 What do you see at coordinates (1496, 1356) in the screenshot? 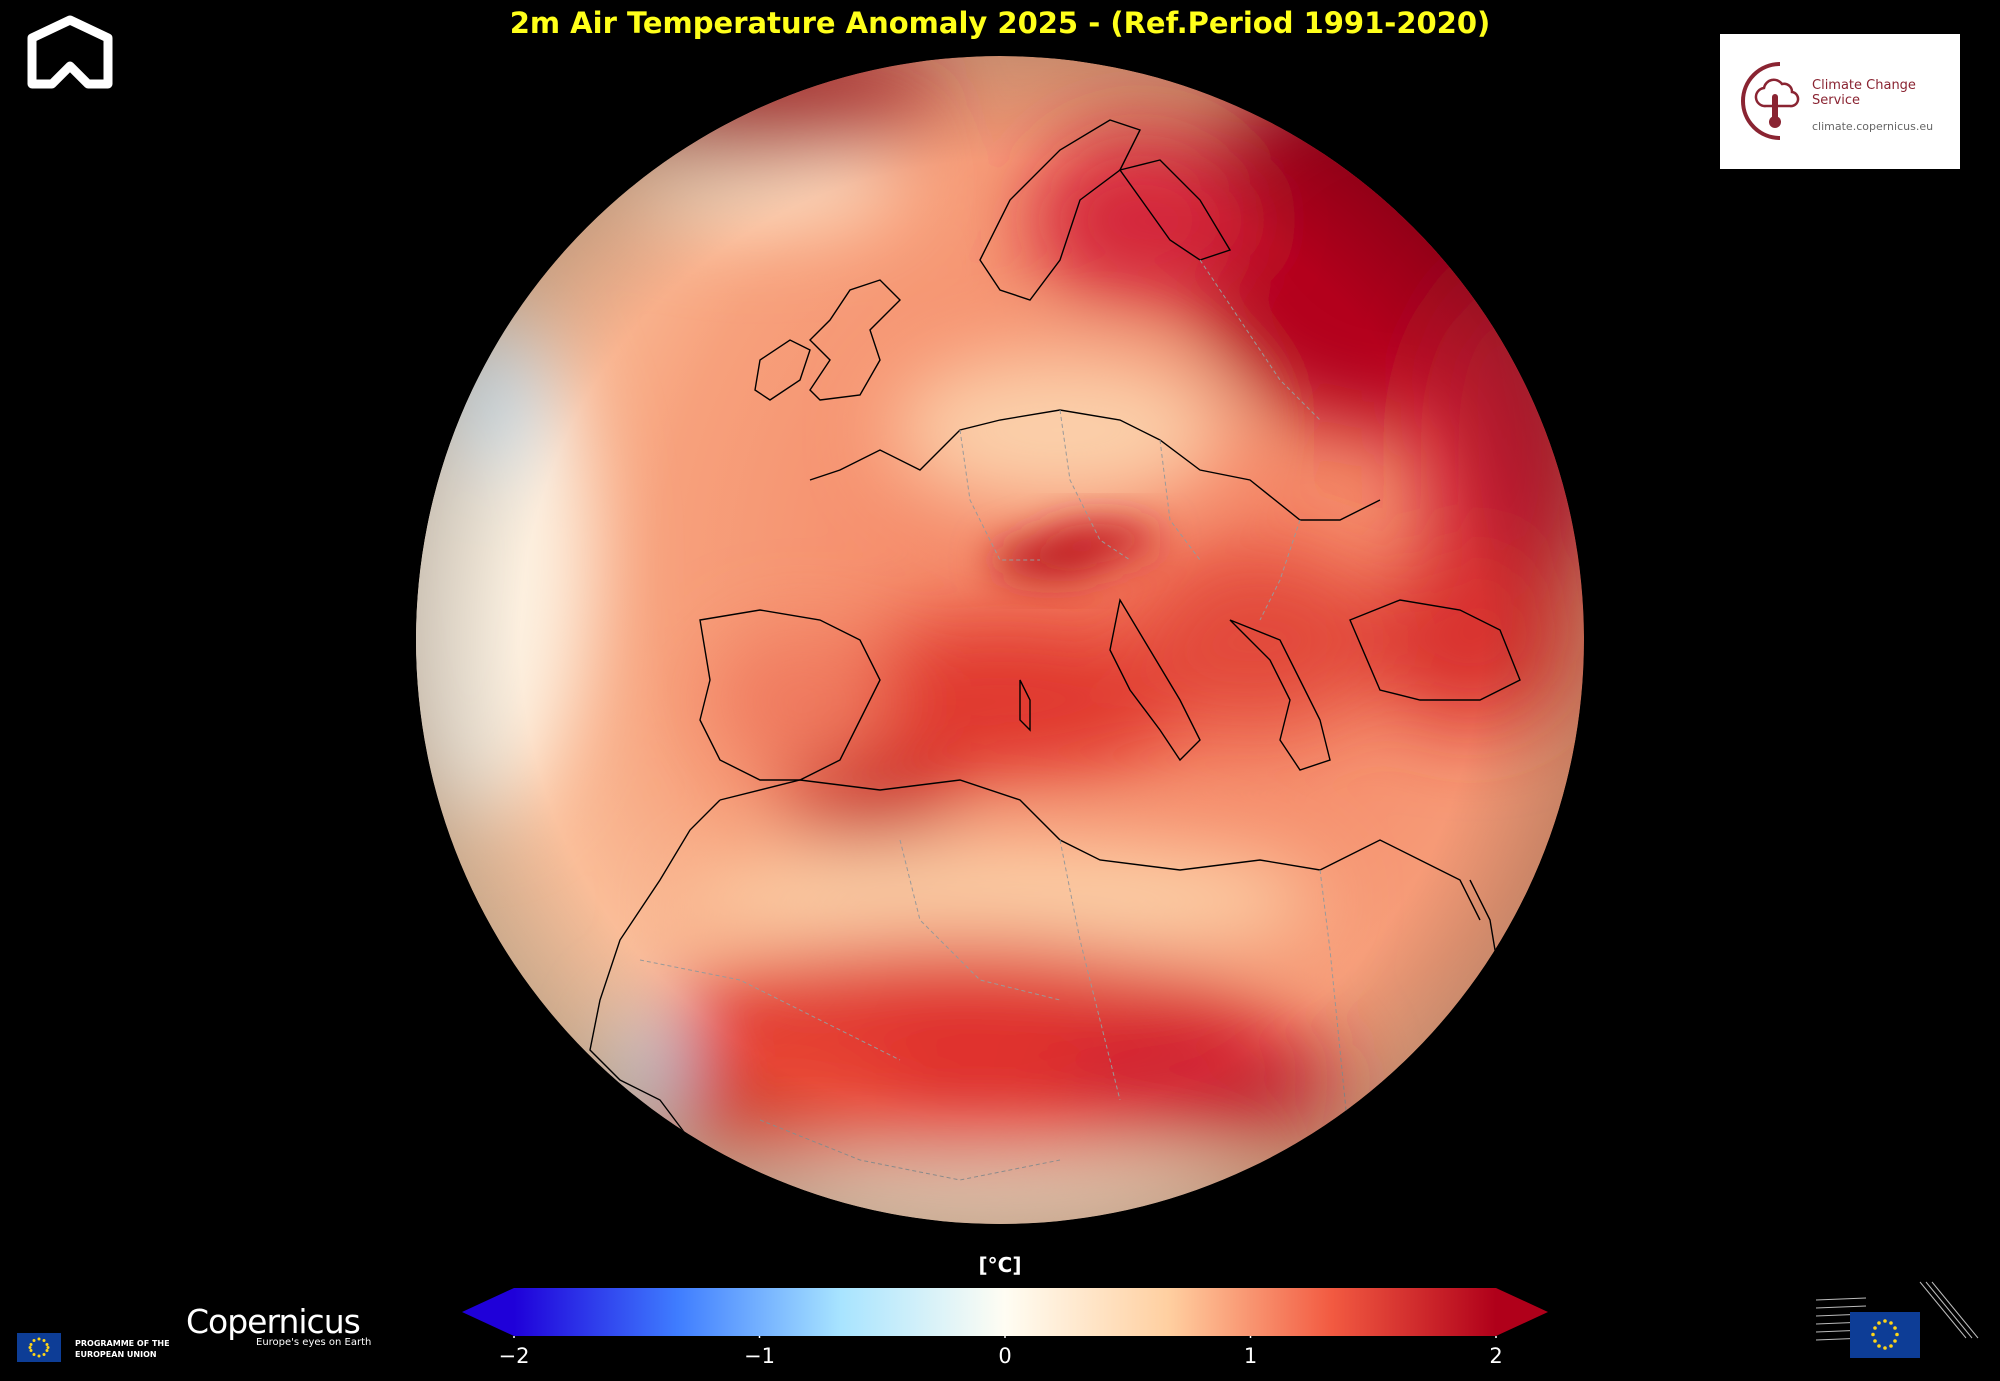
I see `colorbar-tick-label: 2` at bounding box center [1496, 1356].